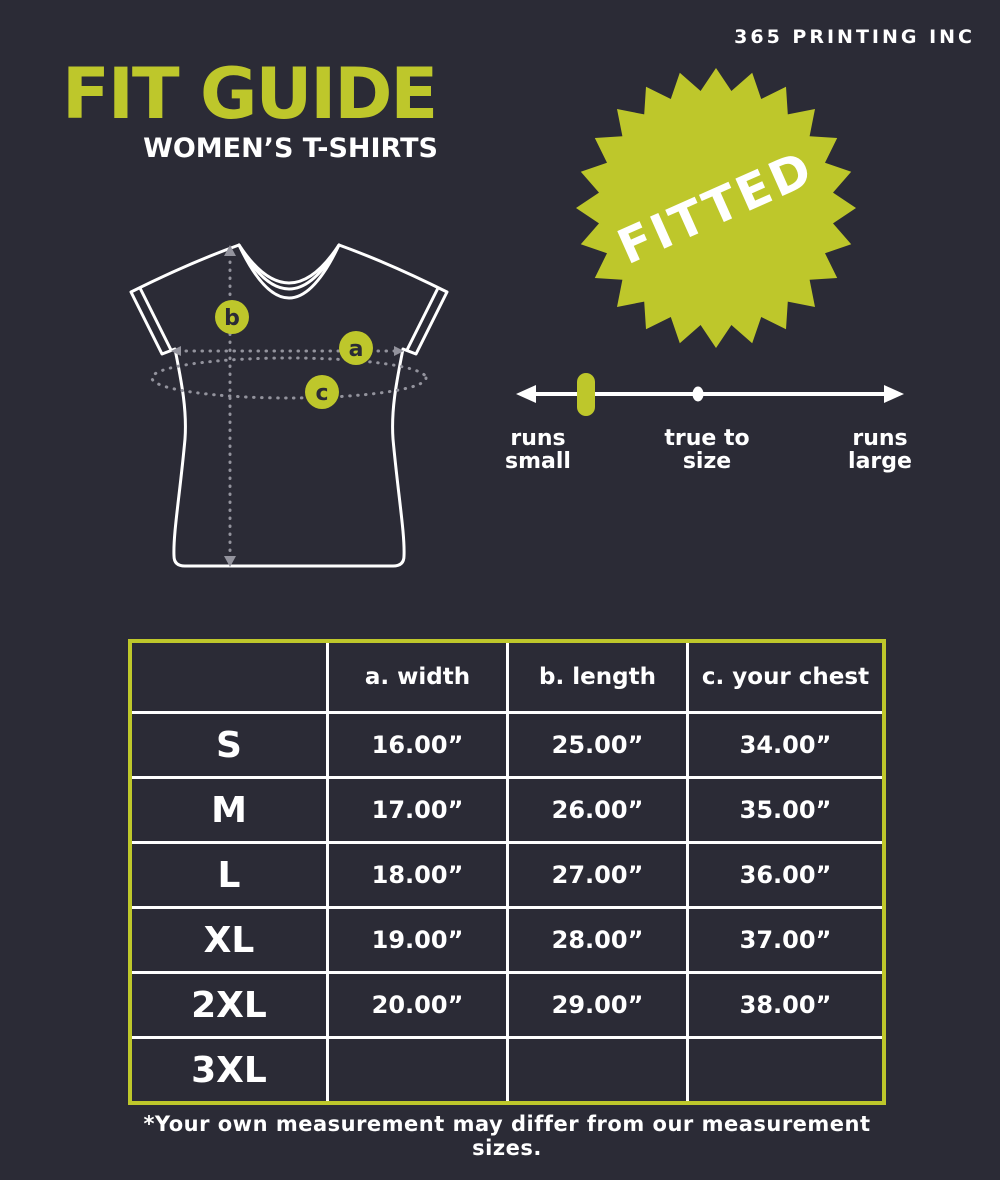 This screenshot has height=1180, width=1000. I want to click on runs-large-line1: runs, so click(880, 438).